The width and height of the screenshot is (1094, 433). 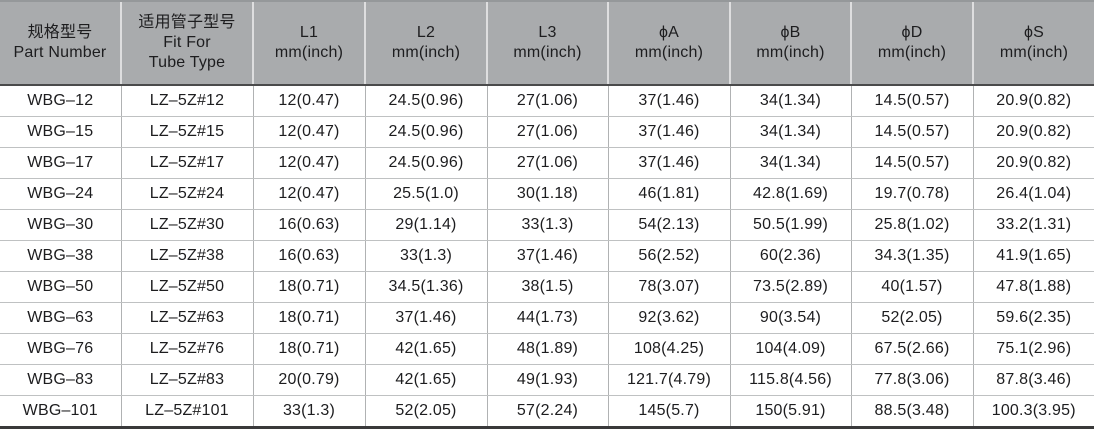 What do you see at coordinates (911, 380) in the screenshot?
I see `cell-phi-d: 77.8(3.06)` at bounding box center [911, 380].